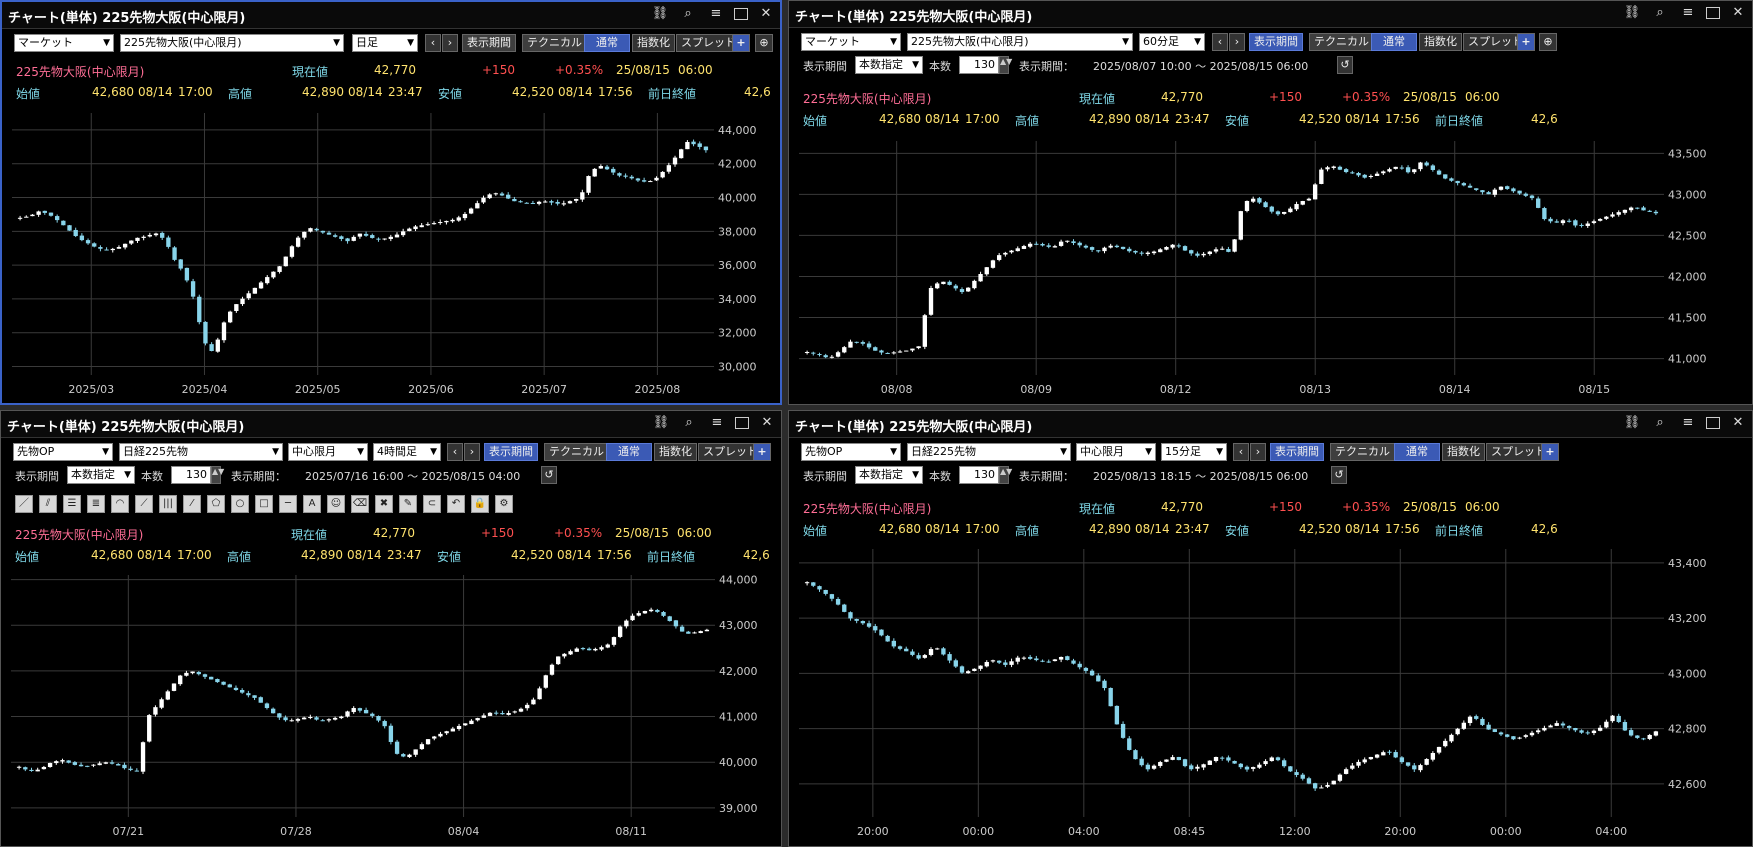 Image resolution: width=1753 pixels, height=847 pixels. What do you see at coordinates (24, 504) in the screenshot?
I see `line-tool: ／` at bounding box center [24, 504].